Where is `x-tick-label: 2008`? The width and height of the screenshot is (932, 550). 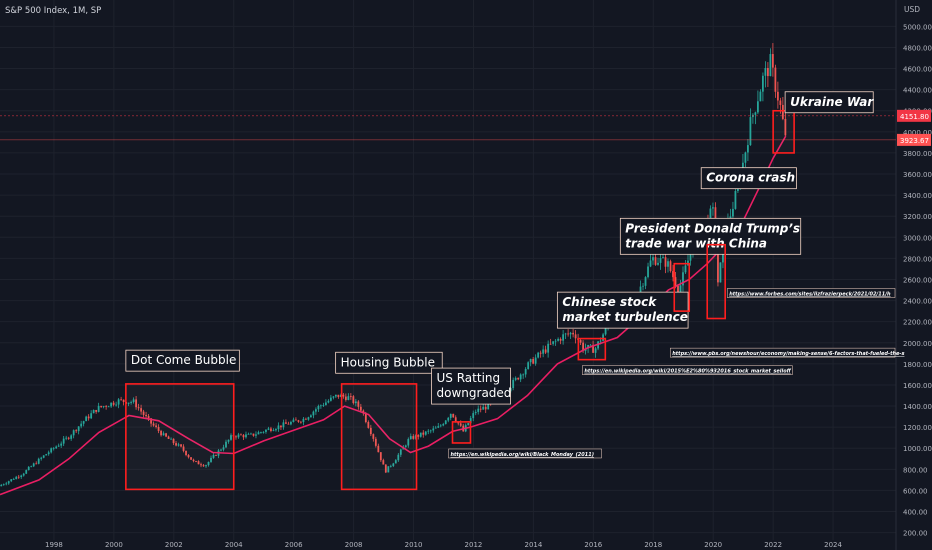 x-tick-label: 2008 is located at coordinates (354, 545).